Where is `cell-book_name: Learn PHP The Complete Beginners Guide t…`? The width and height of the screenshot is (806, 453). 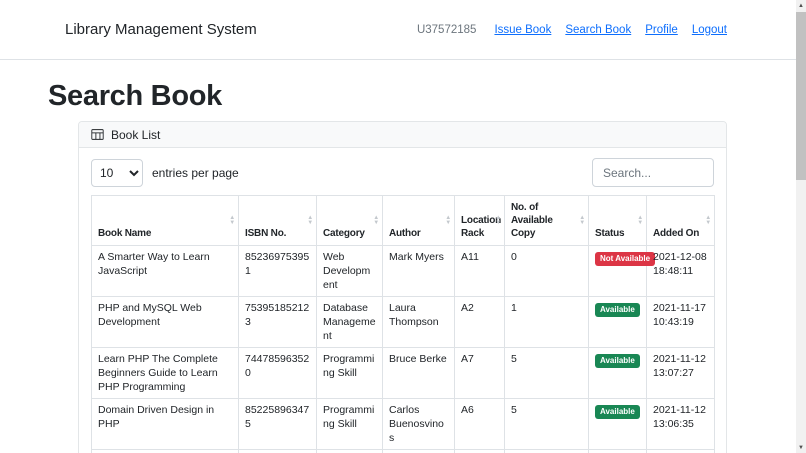 cell-book_name: Learn PHP The Complete Beginners Guide t… is located at coordinates (165, 373).